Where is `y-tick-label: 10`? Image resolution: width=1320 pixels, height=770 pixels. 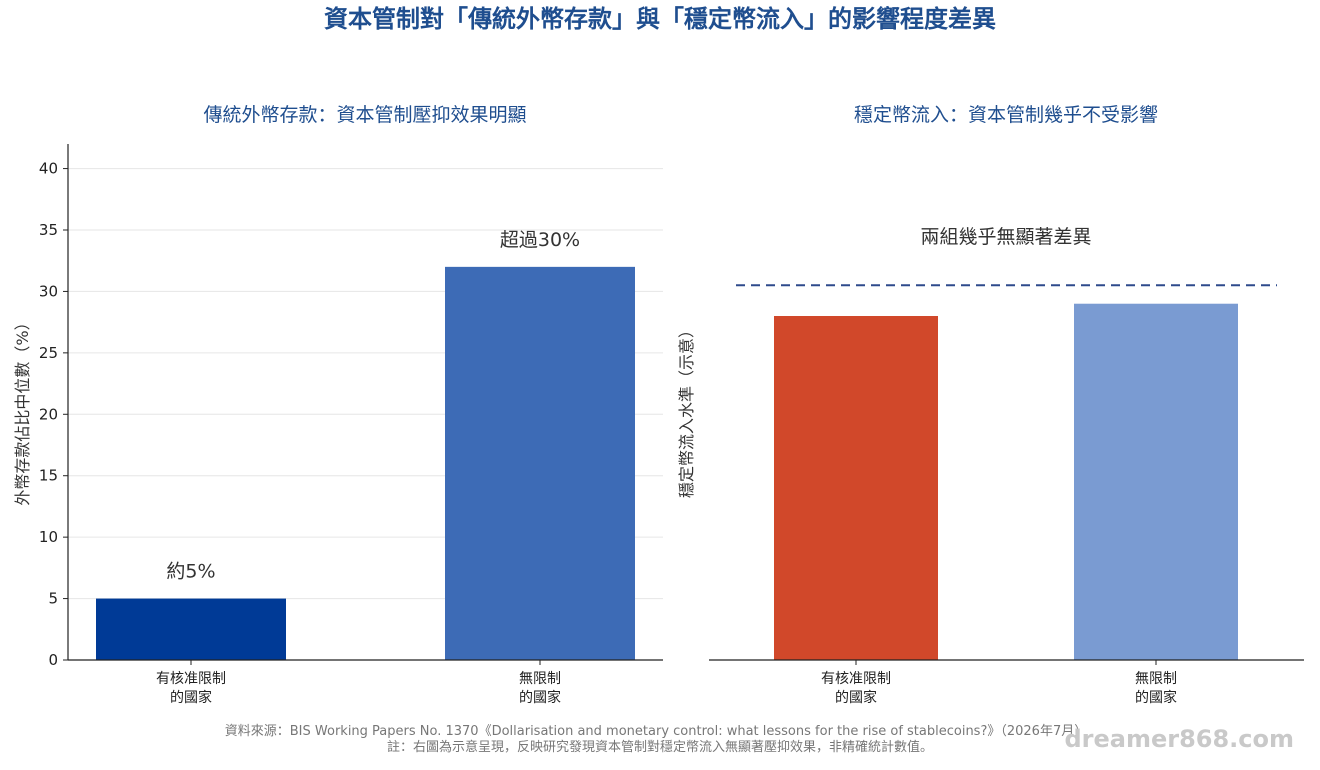
y-tick-label: 10 is located at coordinates (48, 537).